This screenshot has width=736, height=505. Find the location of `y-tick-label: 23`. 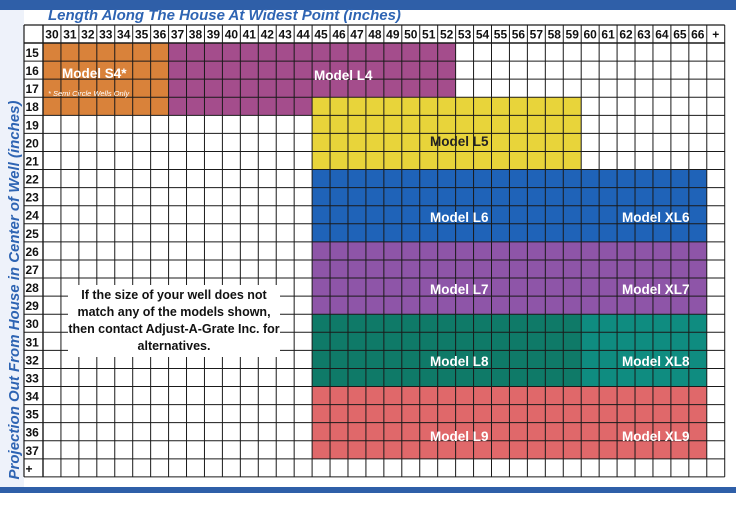

y-tick-label: 23 is located at coordinates (33, 198).